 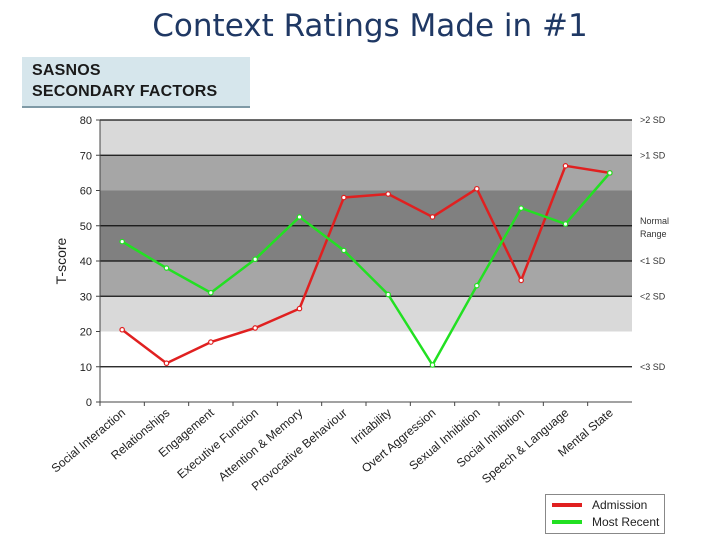 I want to click on y-tick-label-6: 60, so click(x=86, y=192).